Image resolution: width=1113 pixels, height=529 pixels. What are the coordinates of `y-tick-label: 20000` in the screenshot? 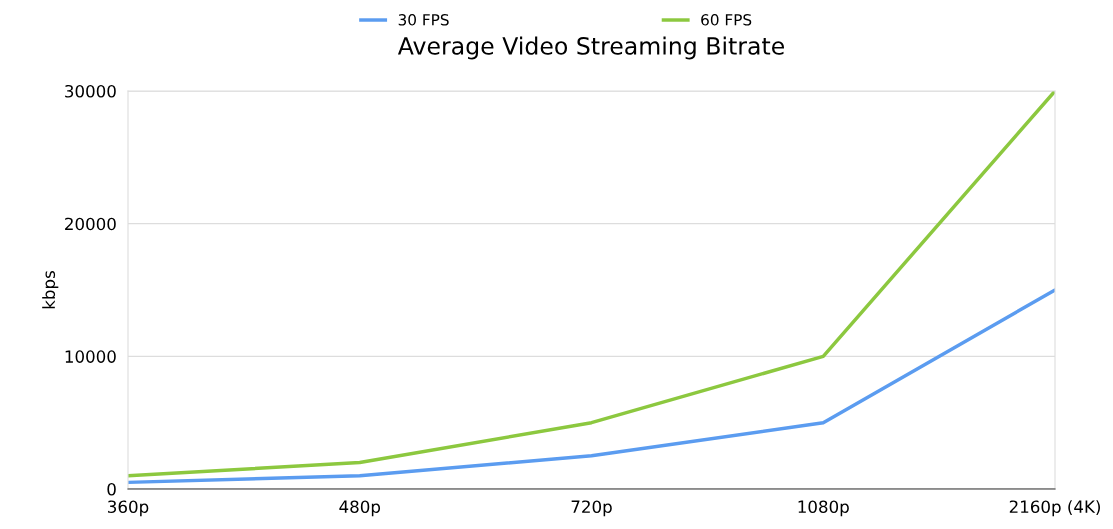 It's located at (90, 224).